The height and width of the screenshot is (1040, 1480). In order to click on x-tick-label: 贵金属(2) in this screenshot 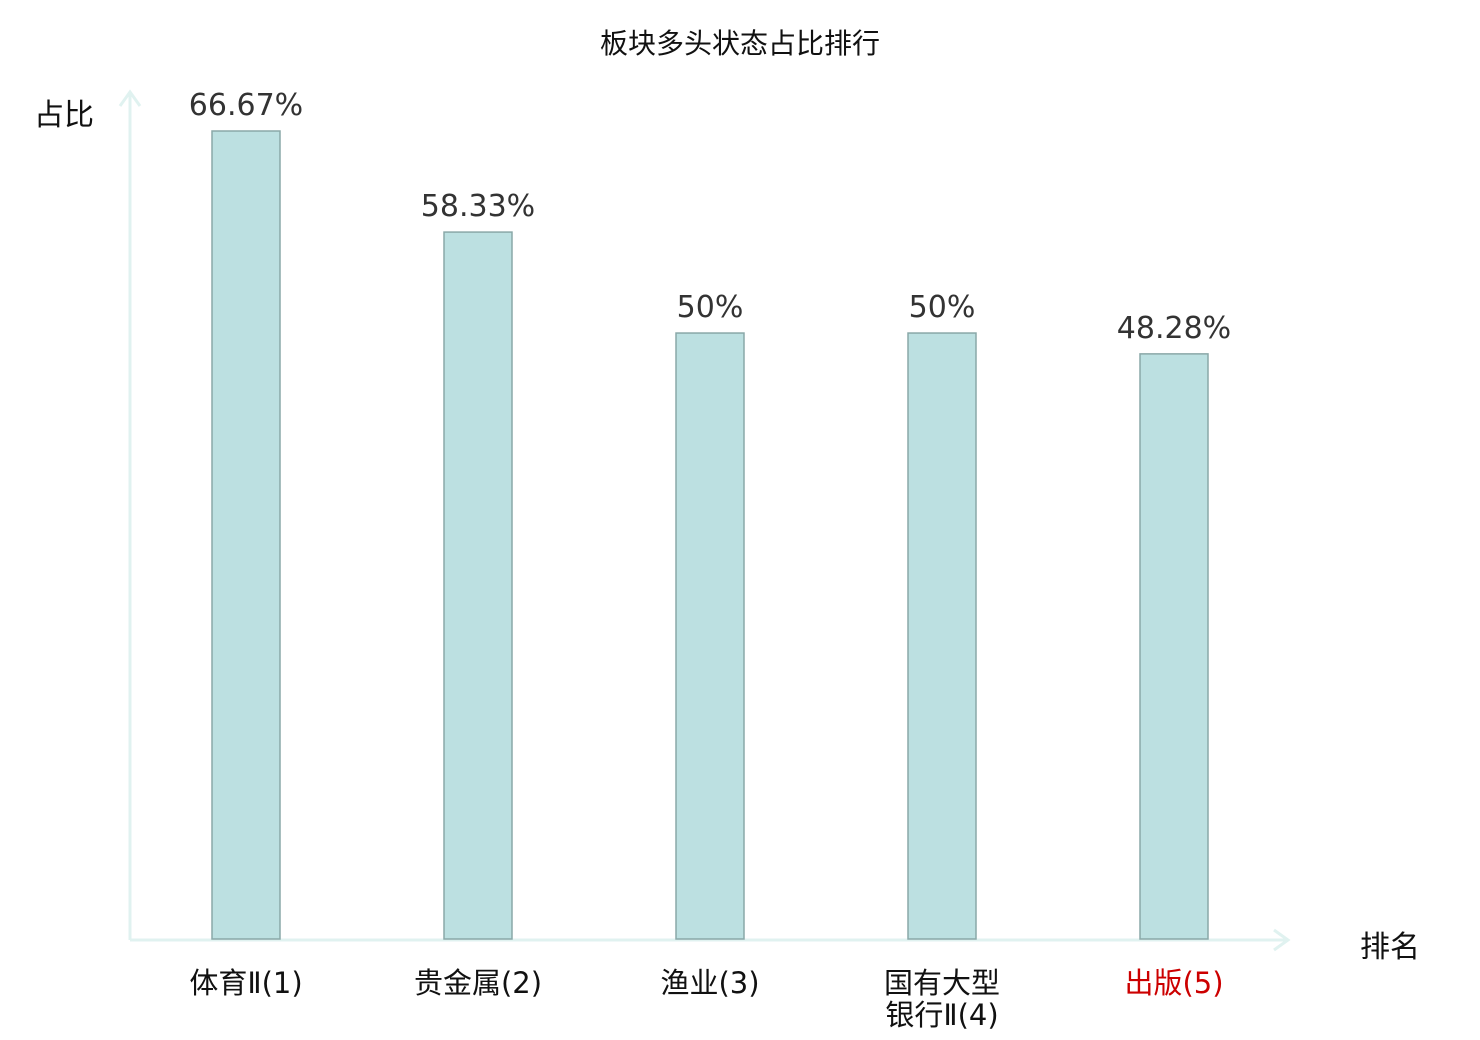, I will do `click(478, 983)`.